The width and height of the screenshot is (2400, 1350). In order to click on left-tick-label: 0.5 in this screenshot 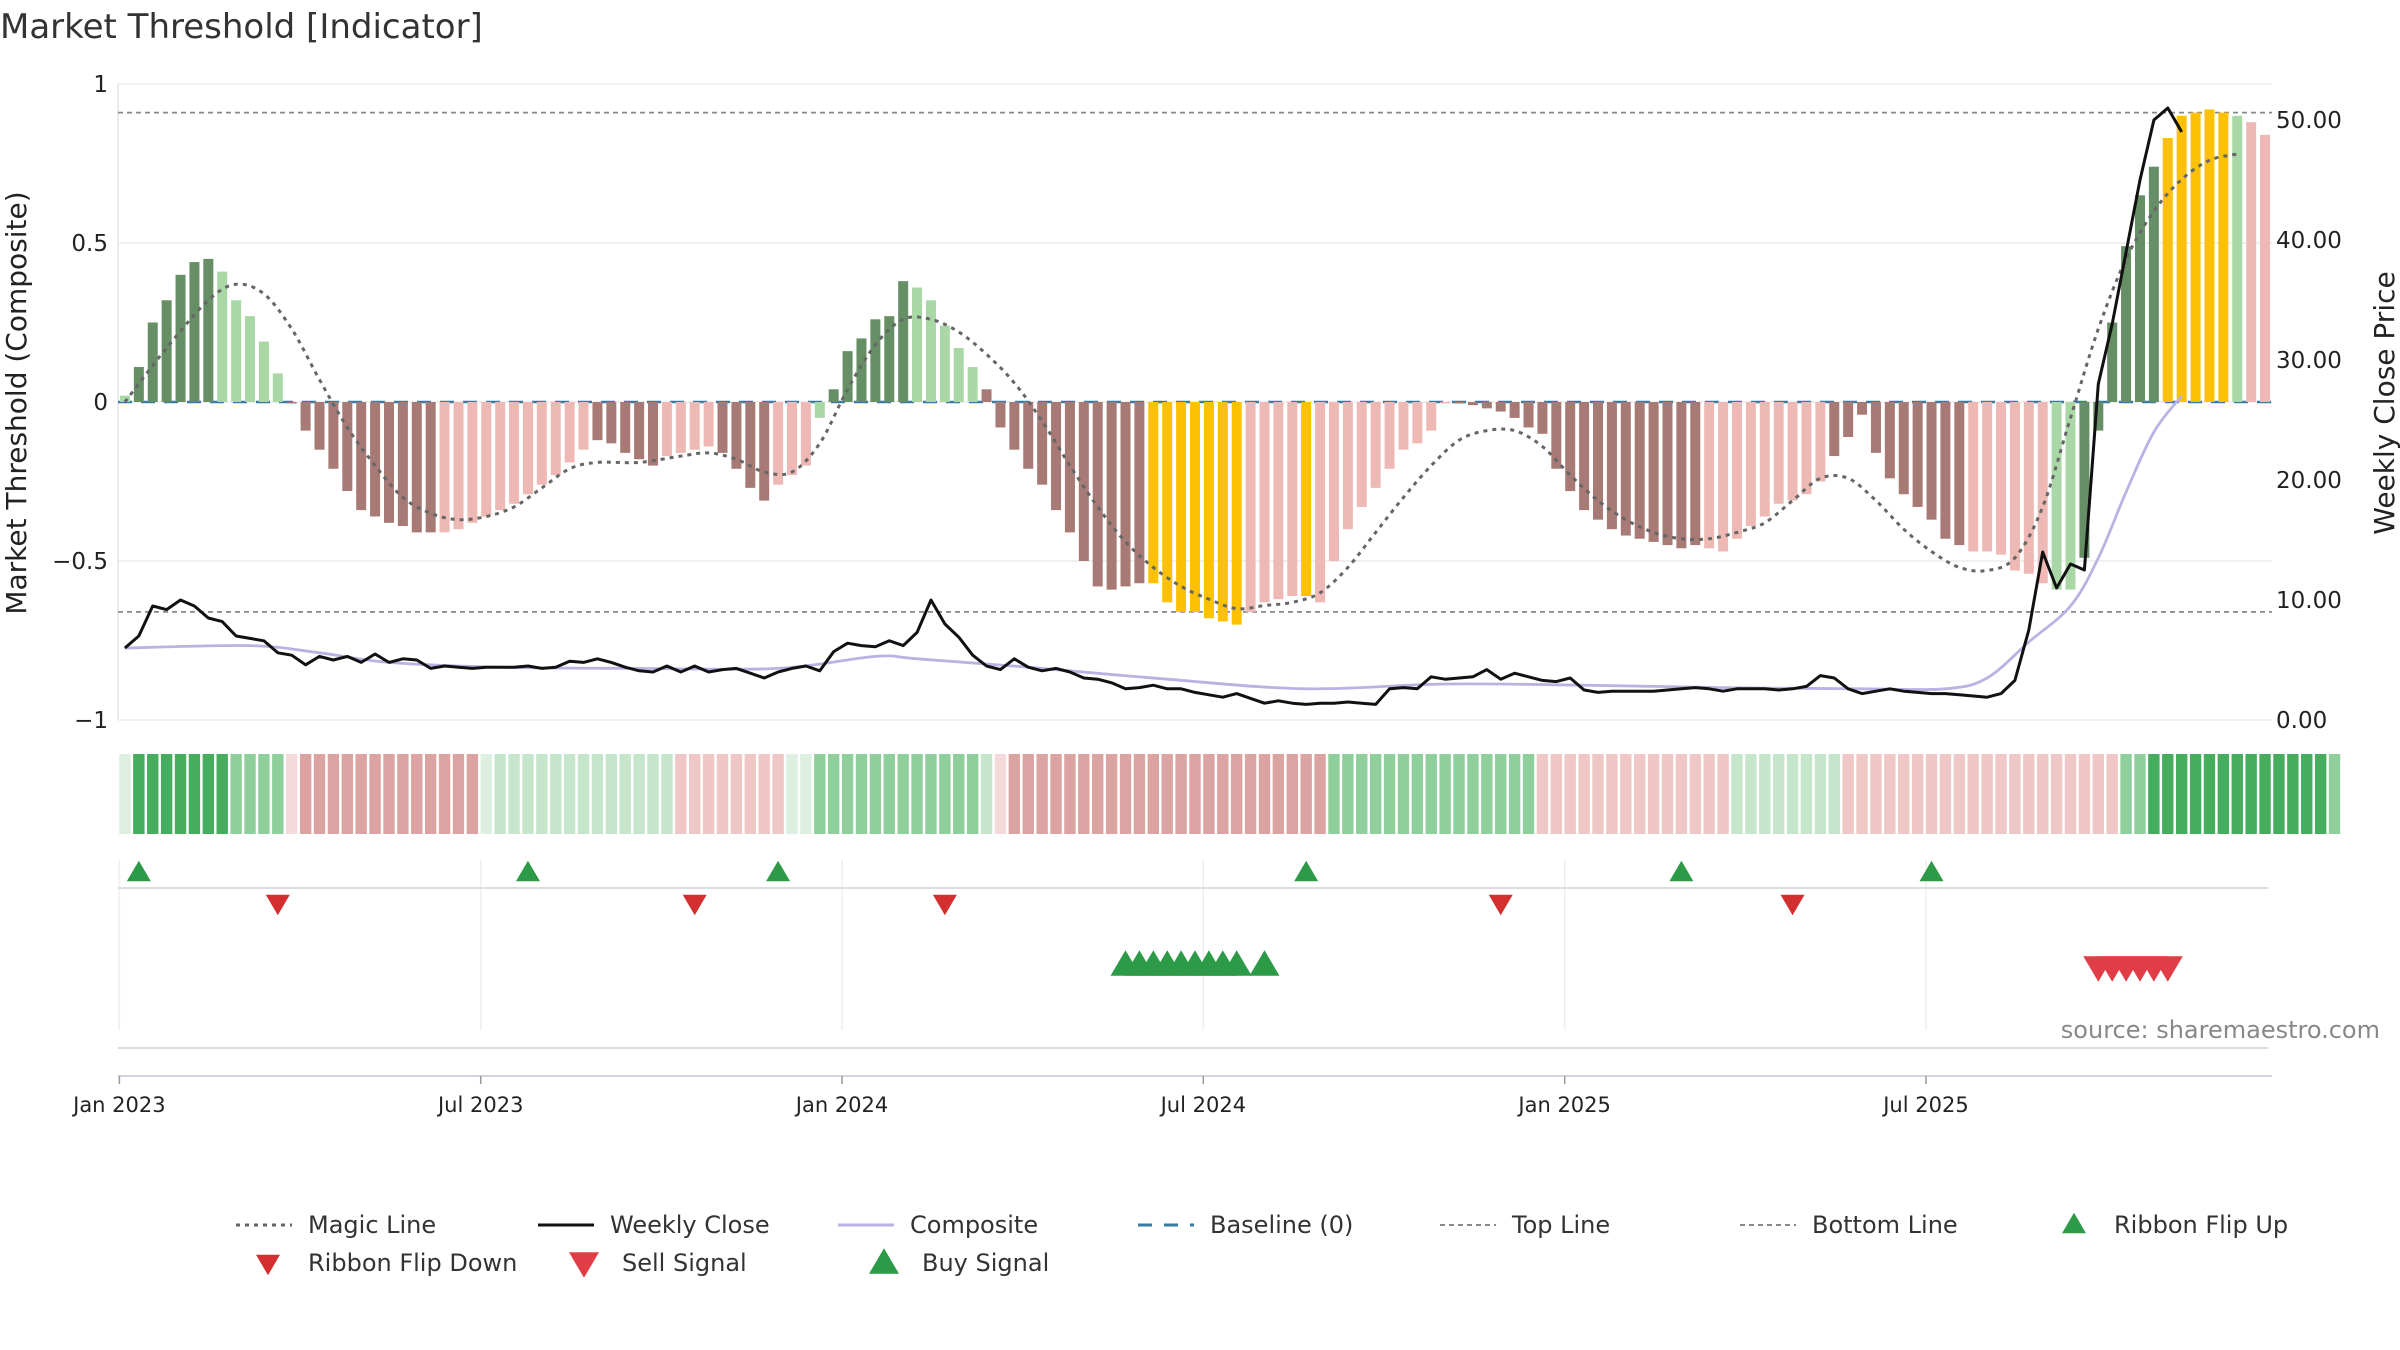, I will do `click(89, 244)`.